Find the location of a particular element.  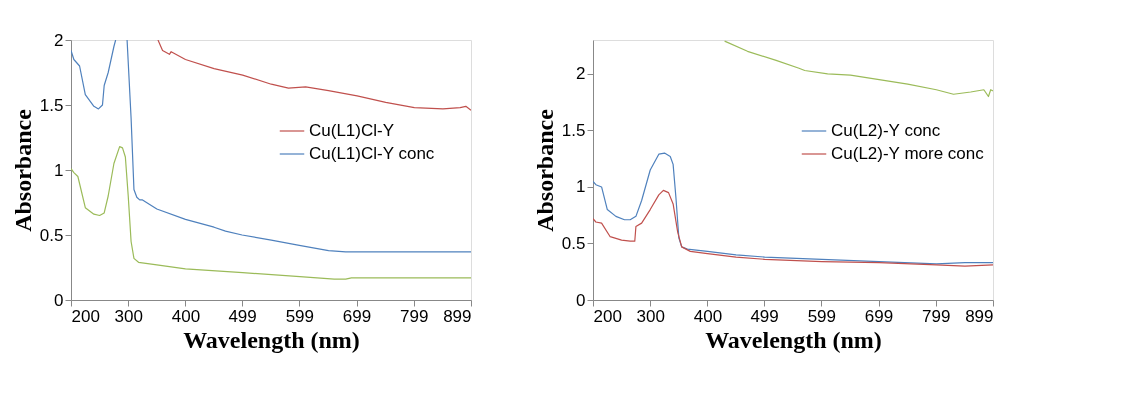

legend-label: Cu(L2)-Y conc is located at coordinates (886, 130).